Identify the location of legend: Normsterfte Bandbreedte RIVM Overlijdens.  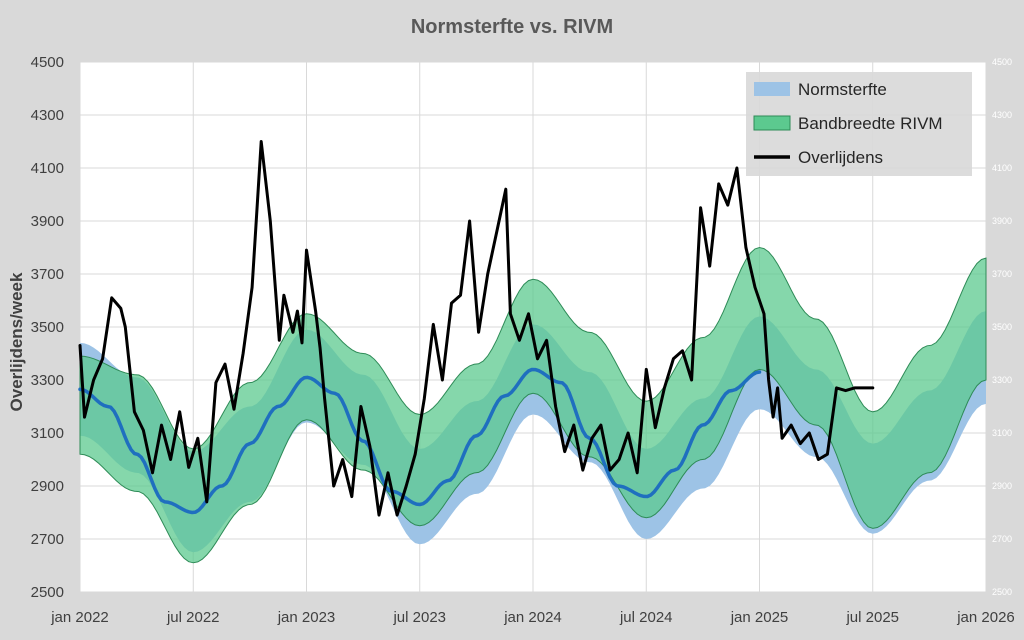
(859, 124).